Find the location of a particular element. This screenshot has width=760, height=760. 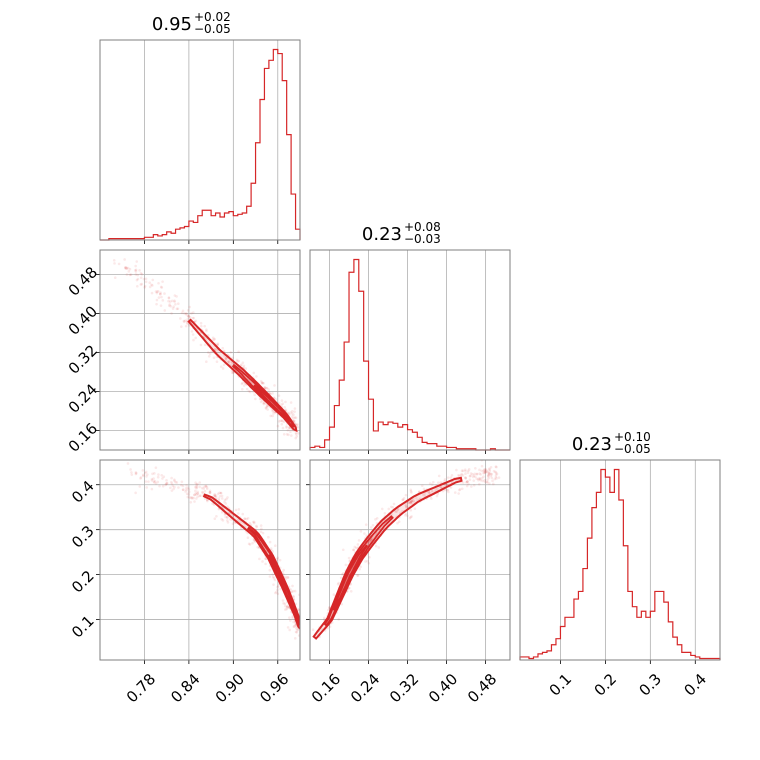

samples-p1-p2 is located at coordinates (406, 550).